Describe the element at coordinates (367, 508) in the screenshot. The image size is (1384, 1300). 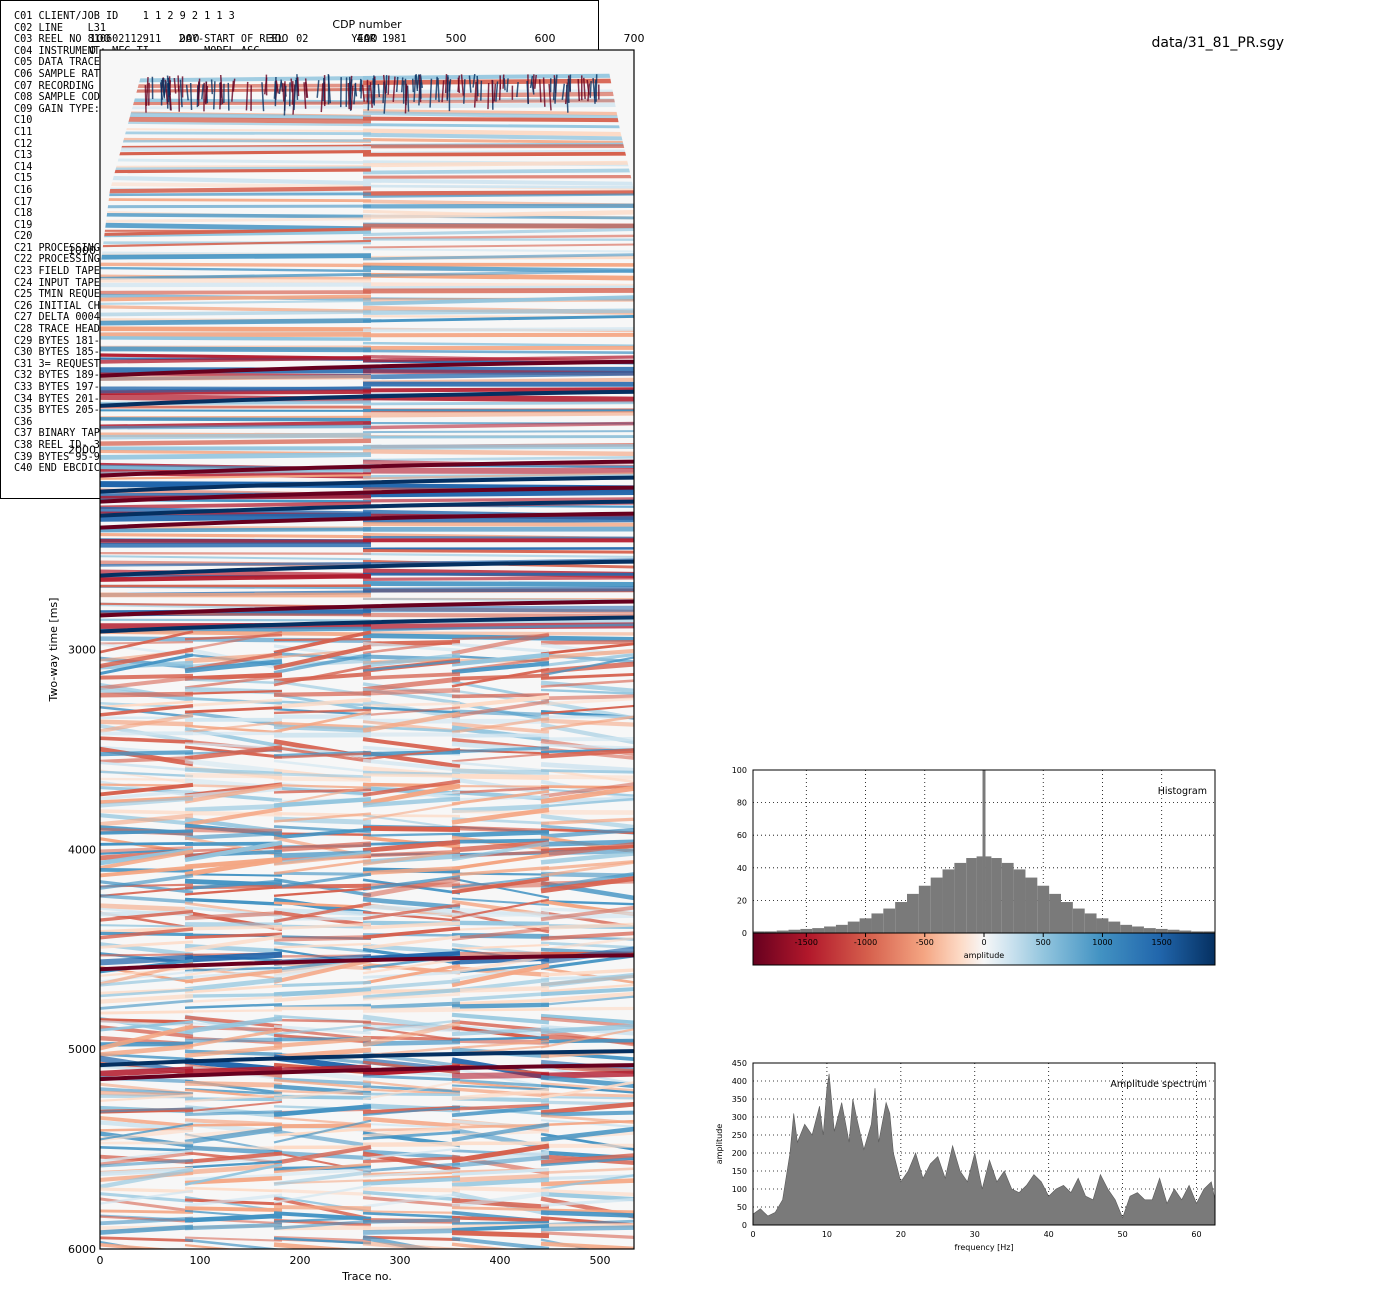
I see `seismic-strong-reflector` at that location.